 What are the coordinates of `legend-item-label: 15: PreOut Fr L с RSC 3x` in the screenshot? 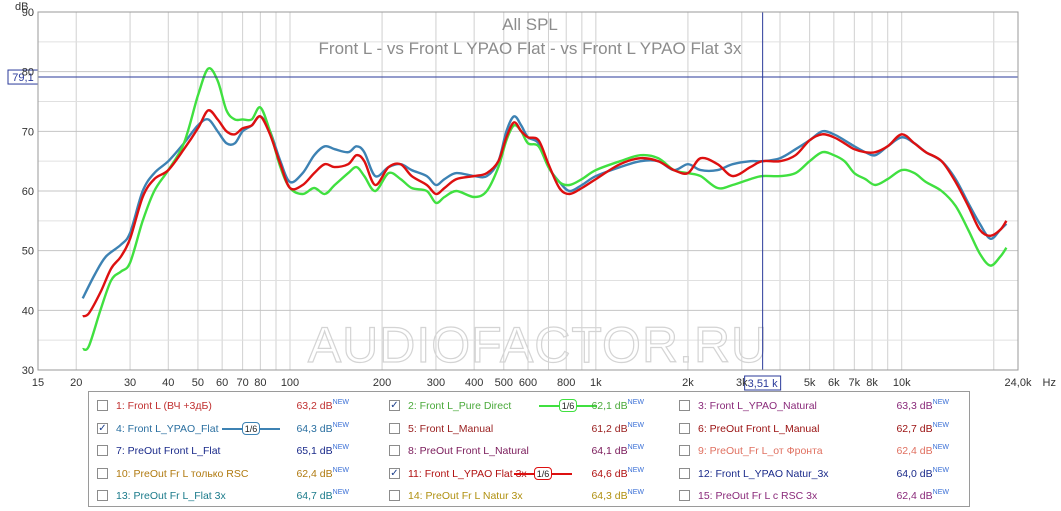 It's located at (758, 496).